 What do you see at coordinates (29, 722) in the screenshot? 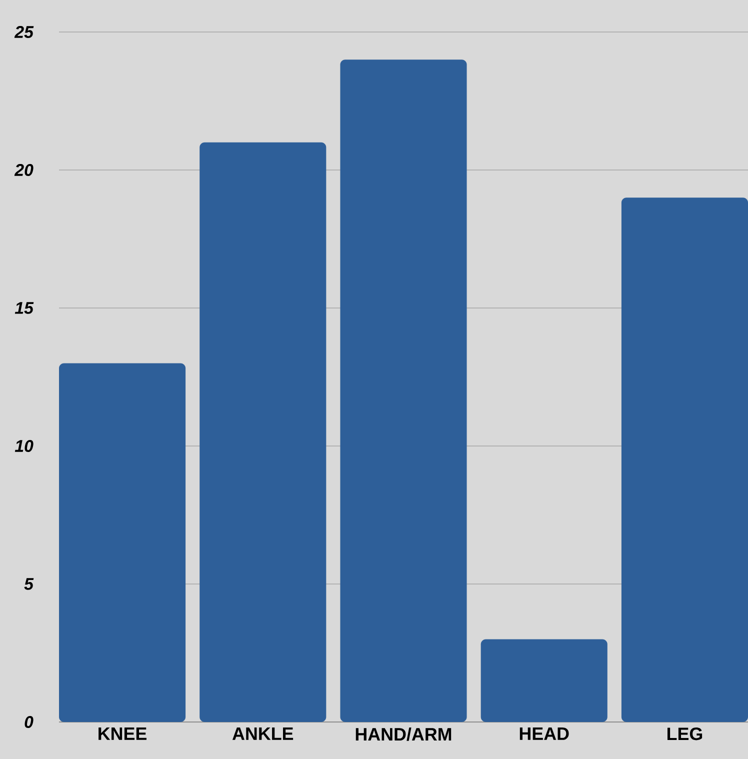
I see `y-tick-label: 0` at bounding box center [29, 722].